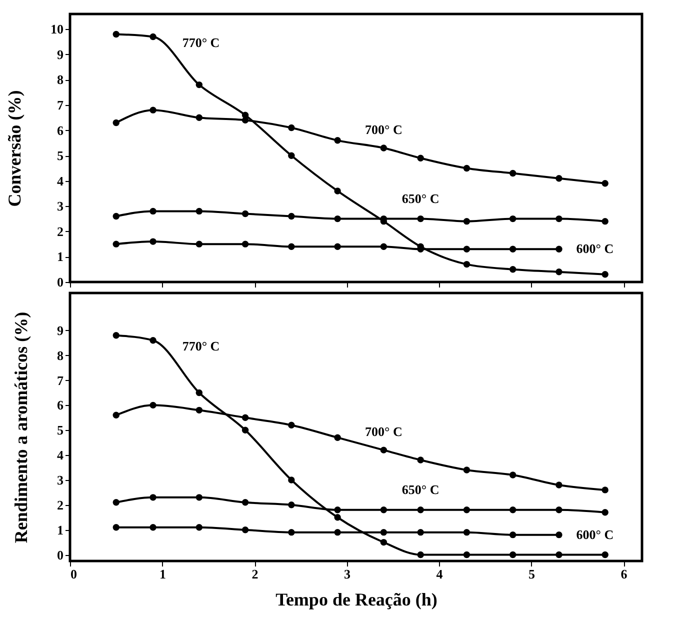  What do you see at coordinates (383, 432) in the screenshot?
I see `series-label: 700° C` at bounding box center [383, 432].